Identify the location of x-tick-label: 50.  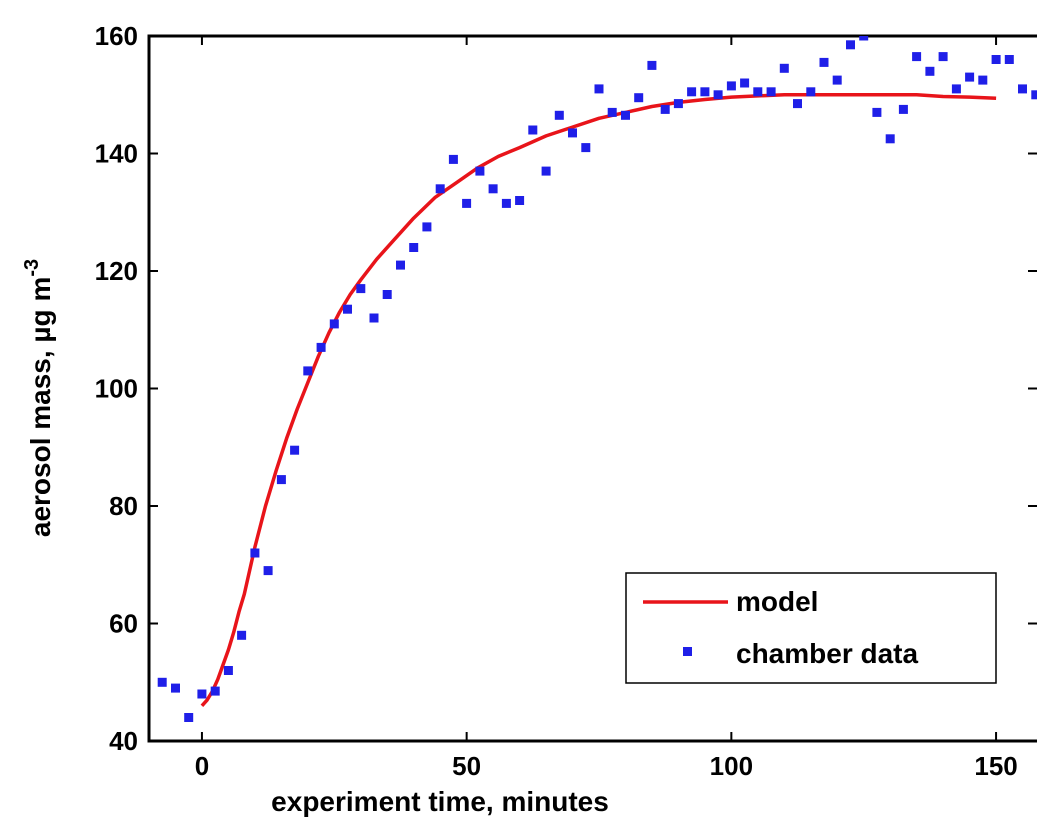
(466, 766).